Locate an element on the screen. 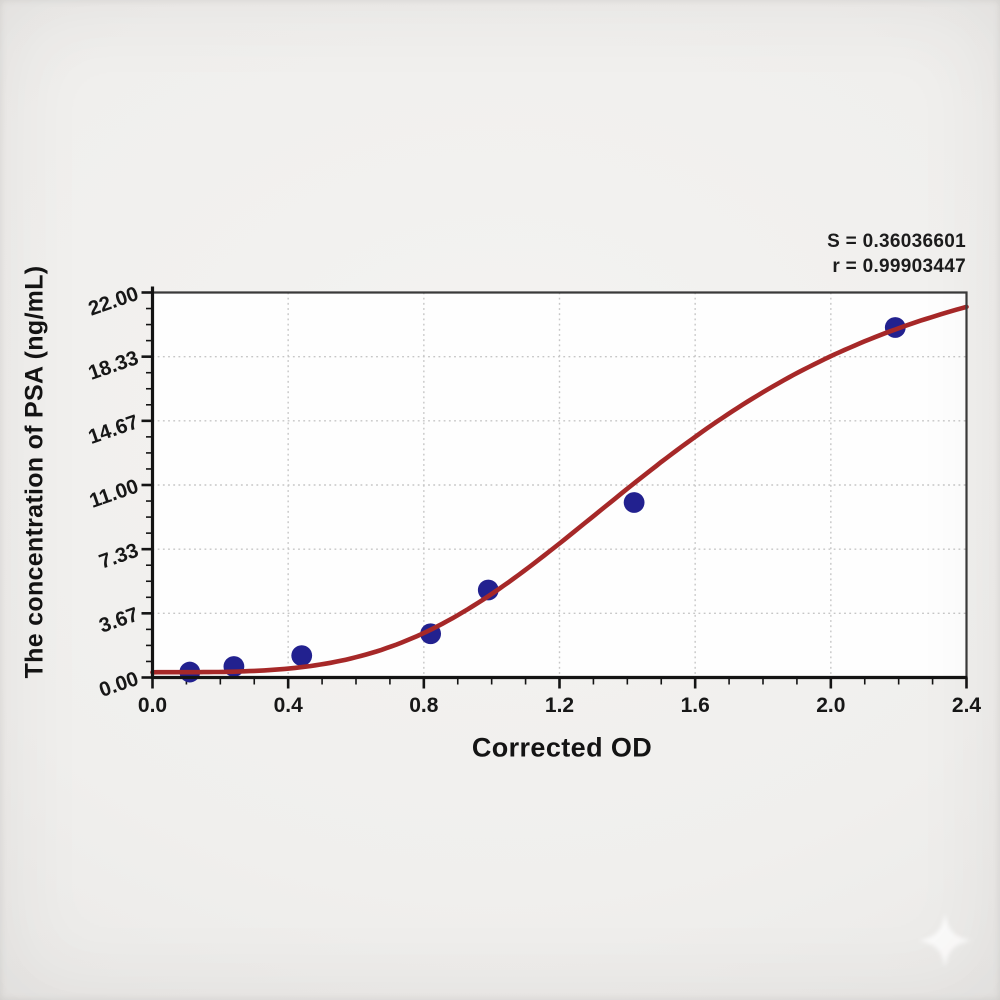 The width and height of the screenshot is (1000, 1000). x-axis-title: Corrected OD is located at coordinates (562, 747).